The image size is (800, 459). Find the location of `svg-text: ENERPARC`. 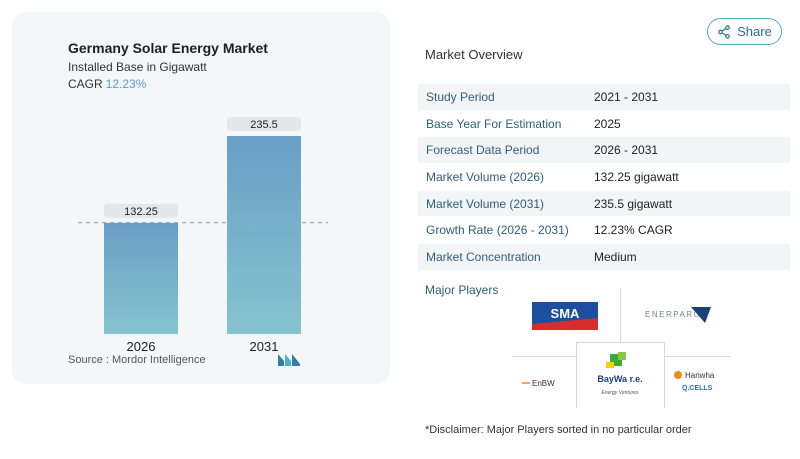

svg-text: ENERPARC is located at coordinates (673, 314).